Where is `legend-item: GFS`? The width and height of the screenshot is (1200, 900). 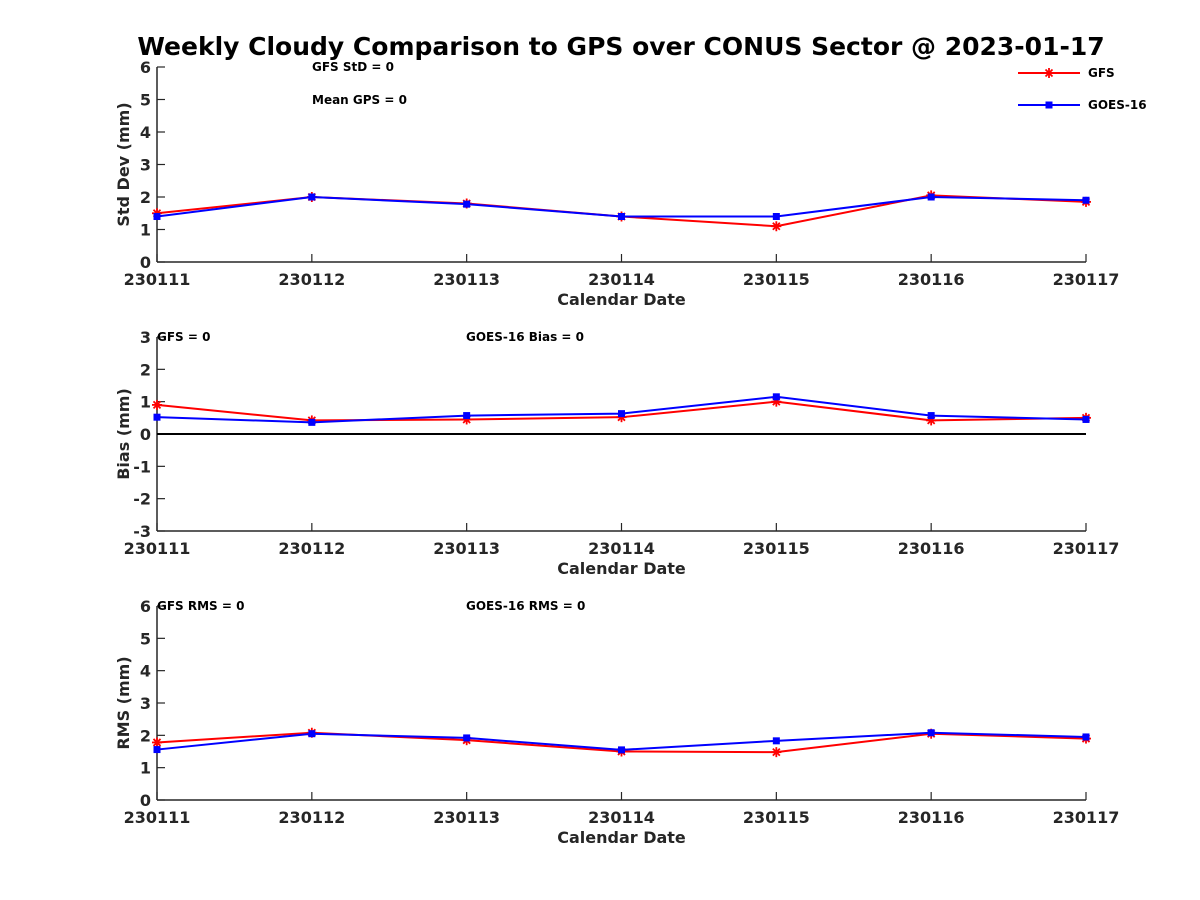 legend-item: GFS is located at coordinates (1066, 73).